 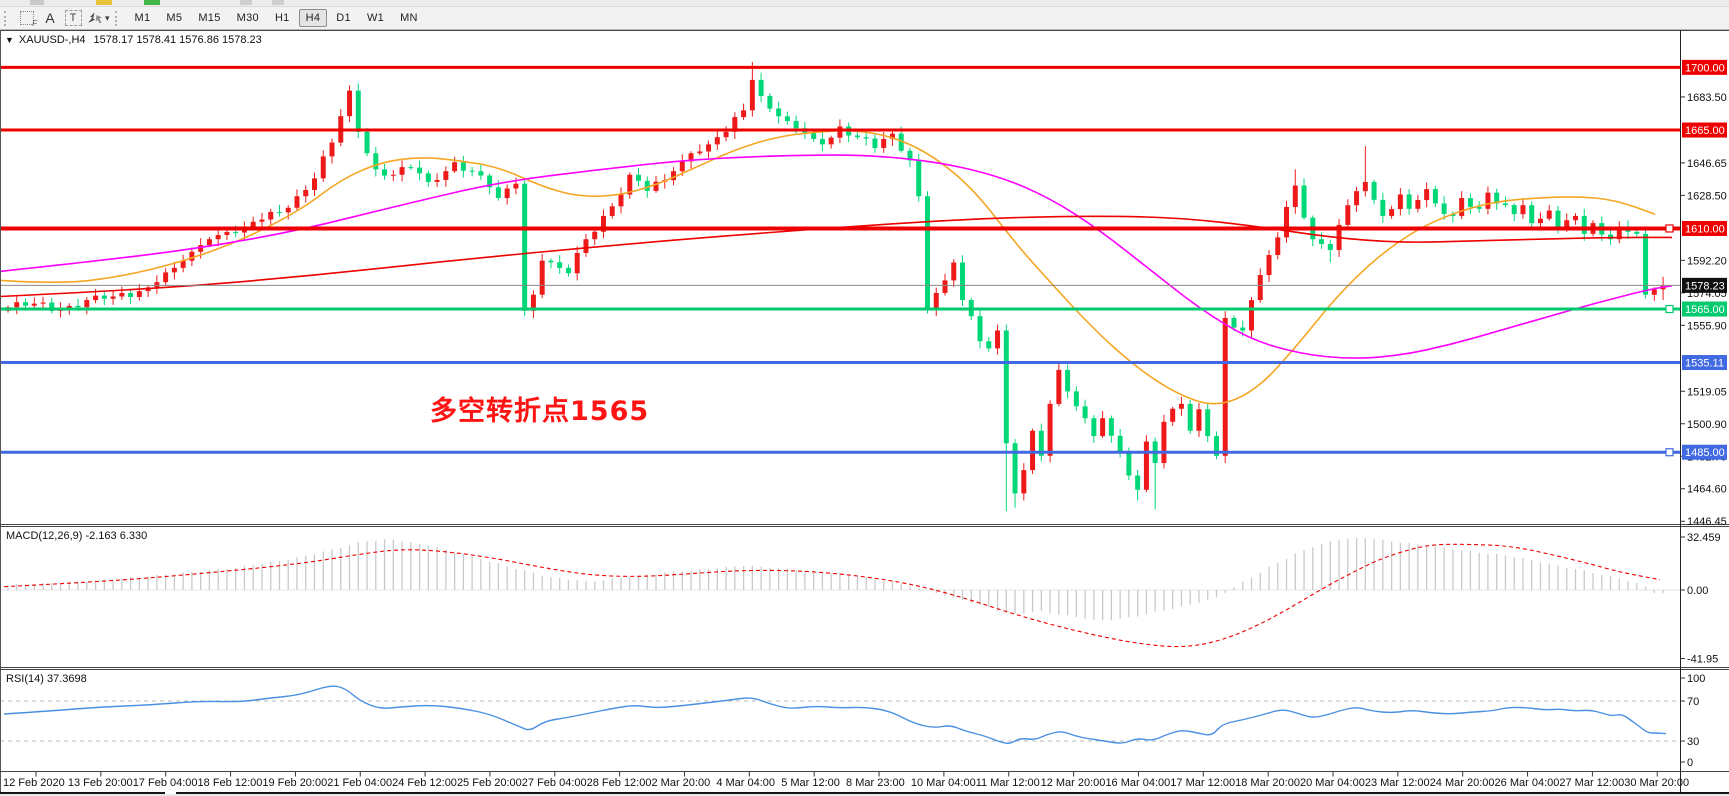 What do you see at coordinates (619, 783) in the screenshot?
I see `time-axis-label: 28 Feb 12:00` at bounding box center [619, 783].